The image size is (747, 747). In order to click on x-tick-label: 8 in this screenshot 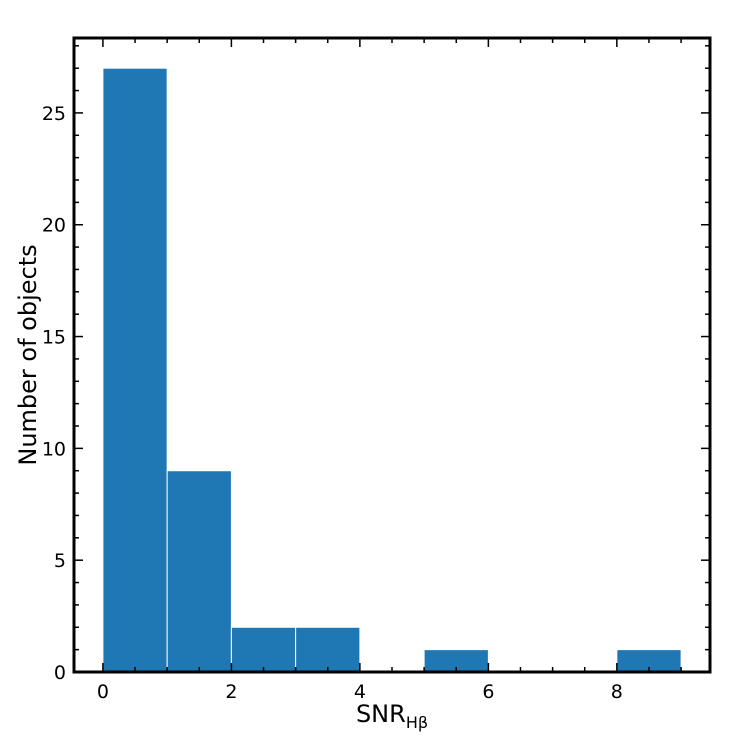, I will do `click(617, 692)`.